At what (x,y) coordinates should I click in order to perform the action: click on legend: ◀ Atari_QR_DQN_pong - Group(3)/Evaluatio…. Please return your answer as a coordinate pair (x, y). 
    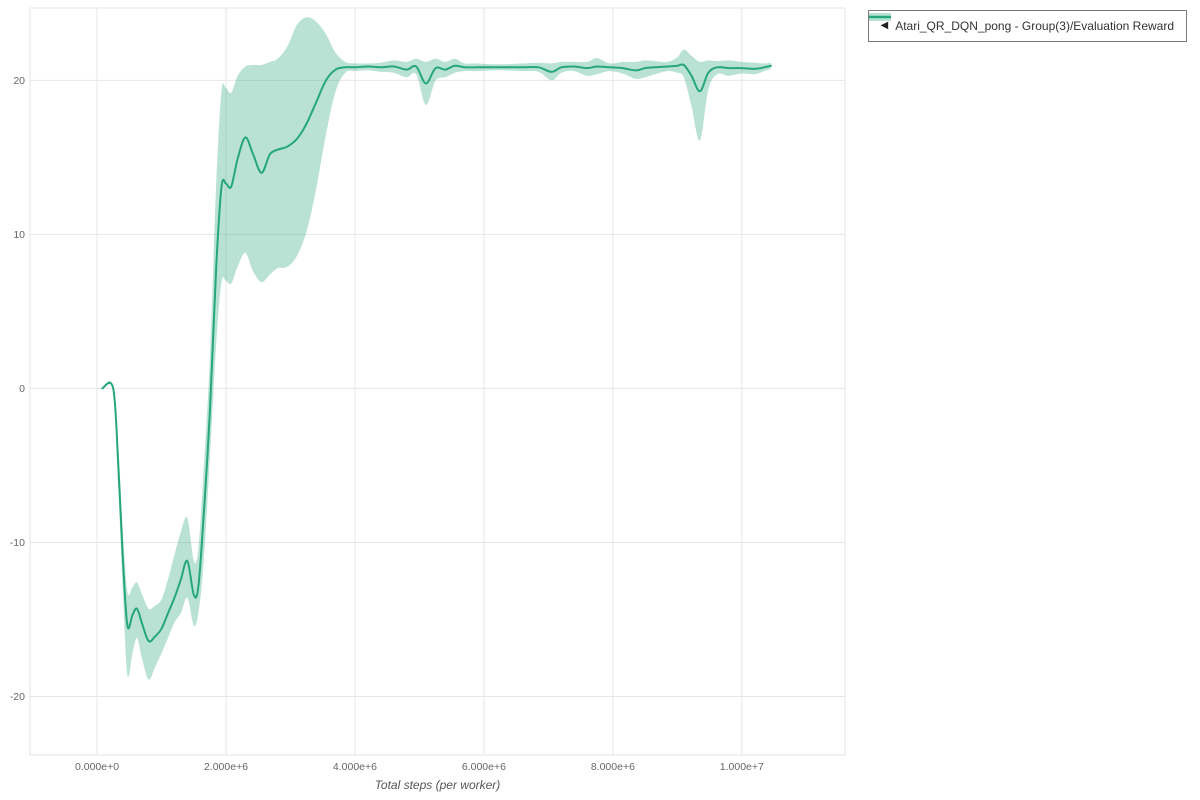
    Looking at the image, I should click on (1027, 26).